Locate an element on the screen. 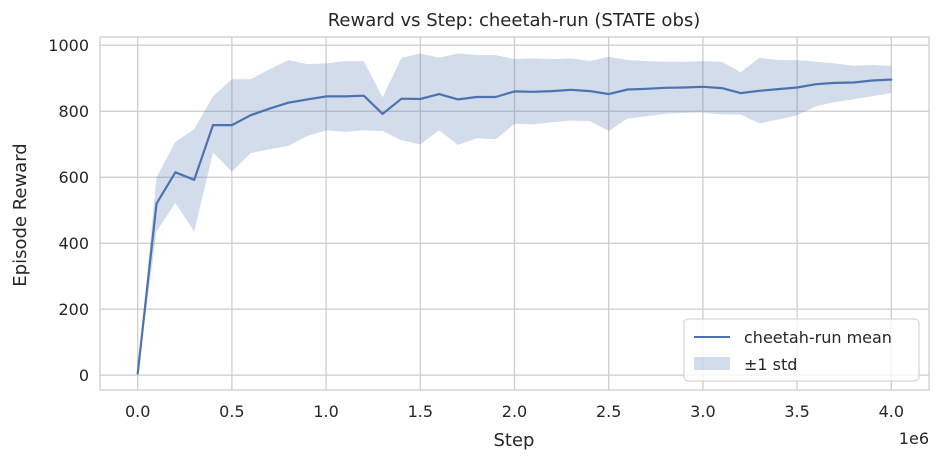  legend-label-mean: cheetah-run mean is located at coordinates (818, 337).